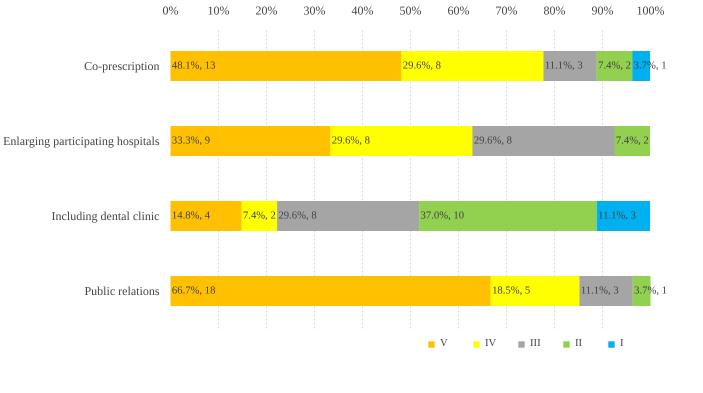 The width and height of the screenshot is (703, 393). Describe the element at coordinates (507, 11) in the screenshot. I see `x-tick-label: 70%` at that location.